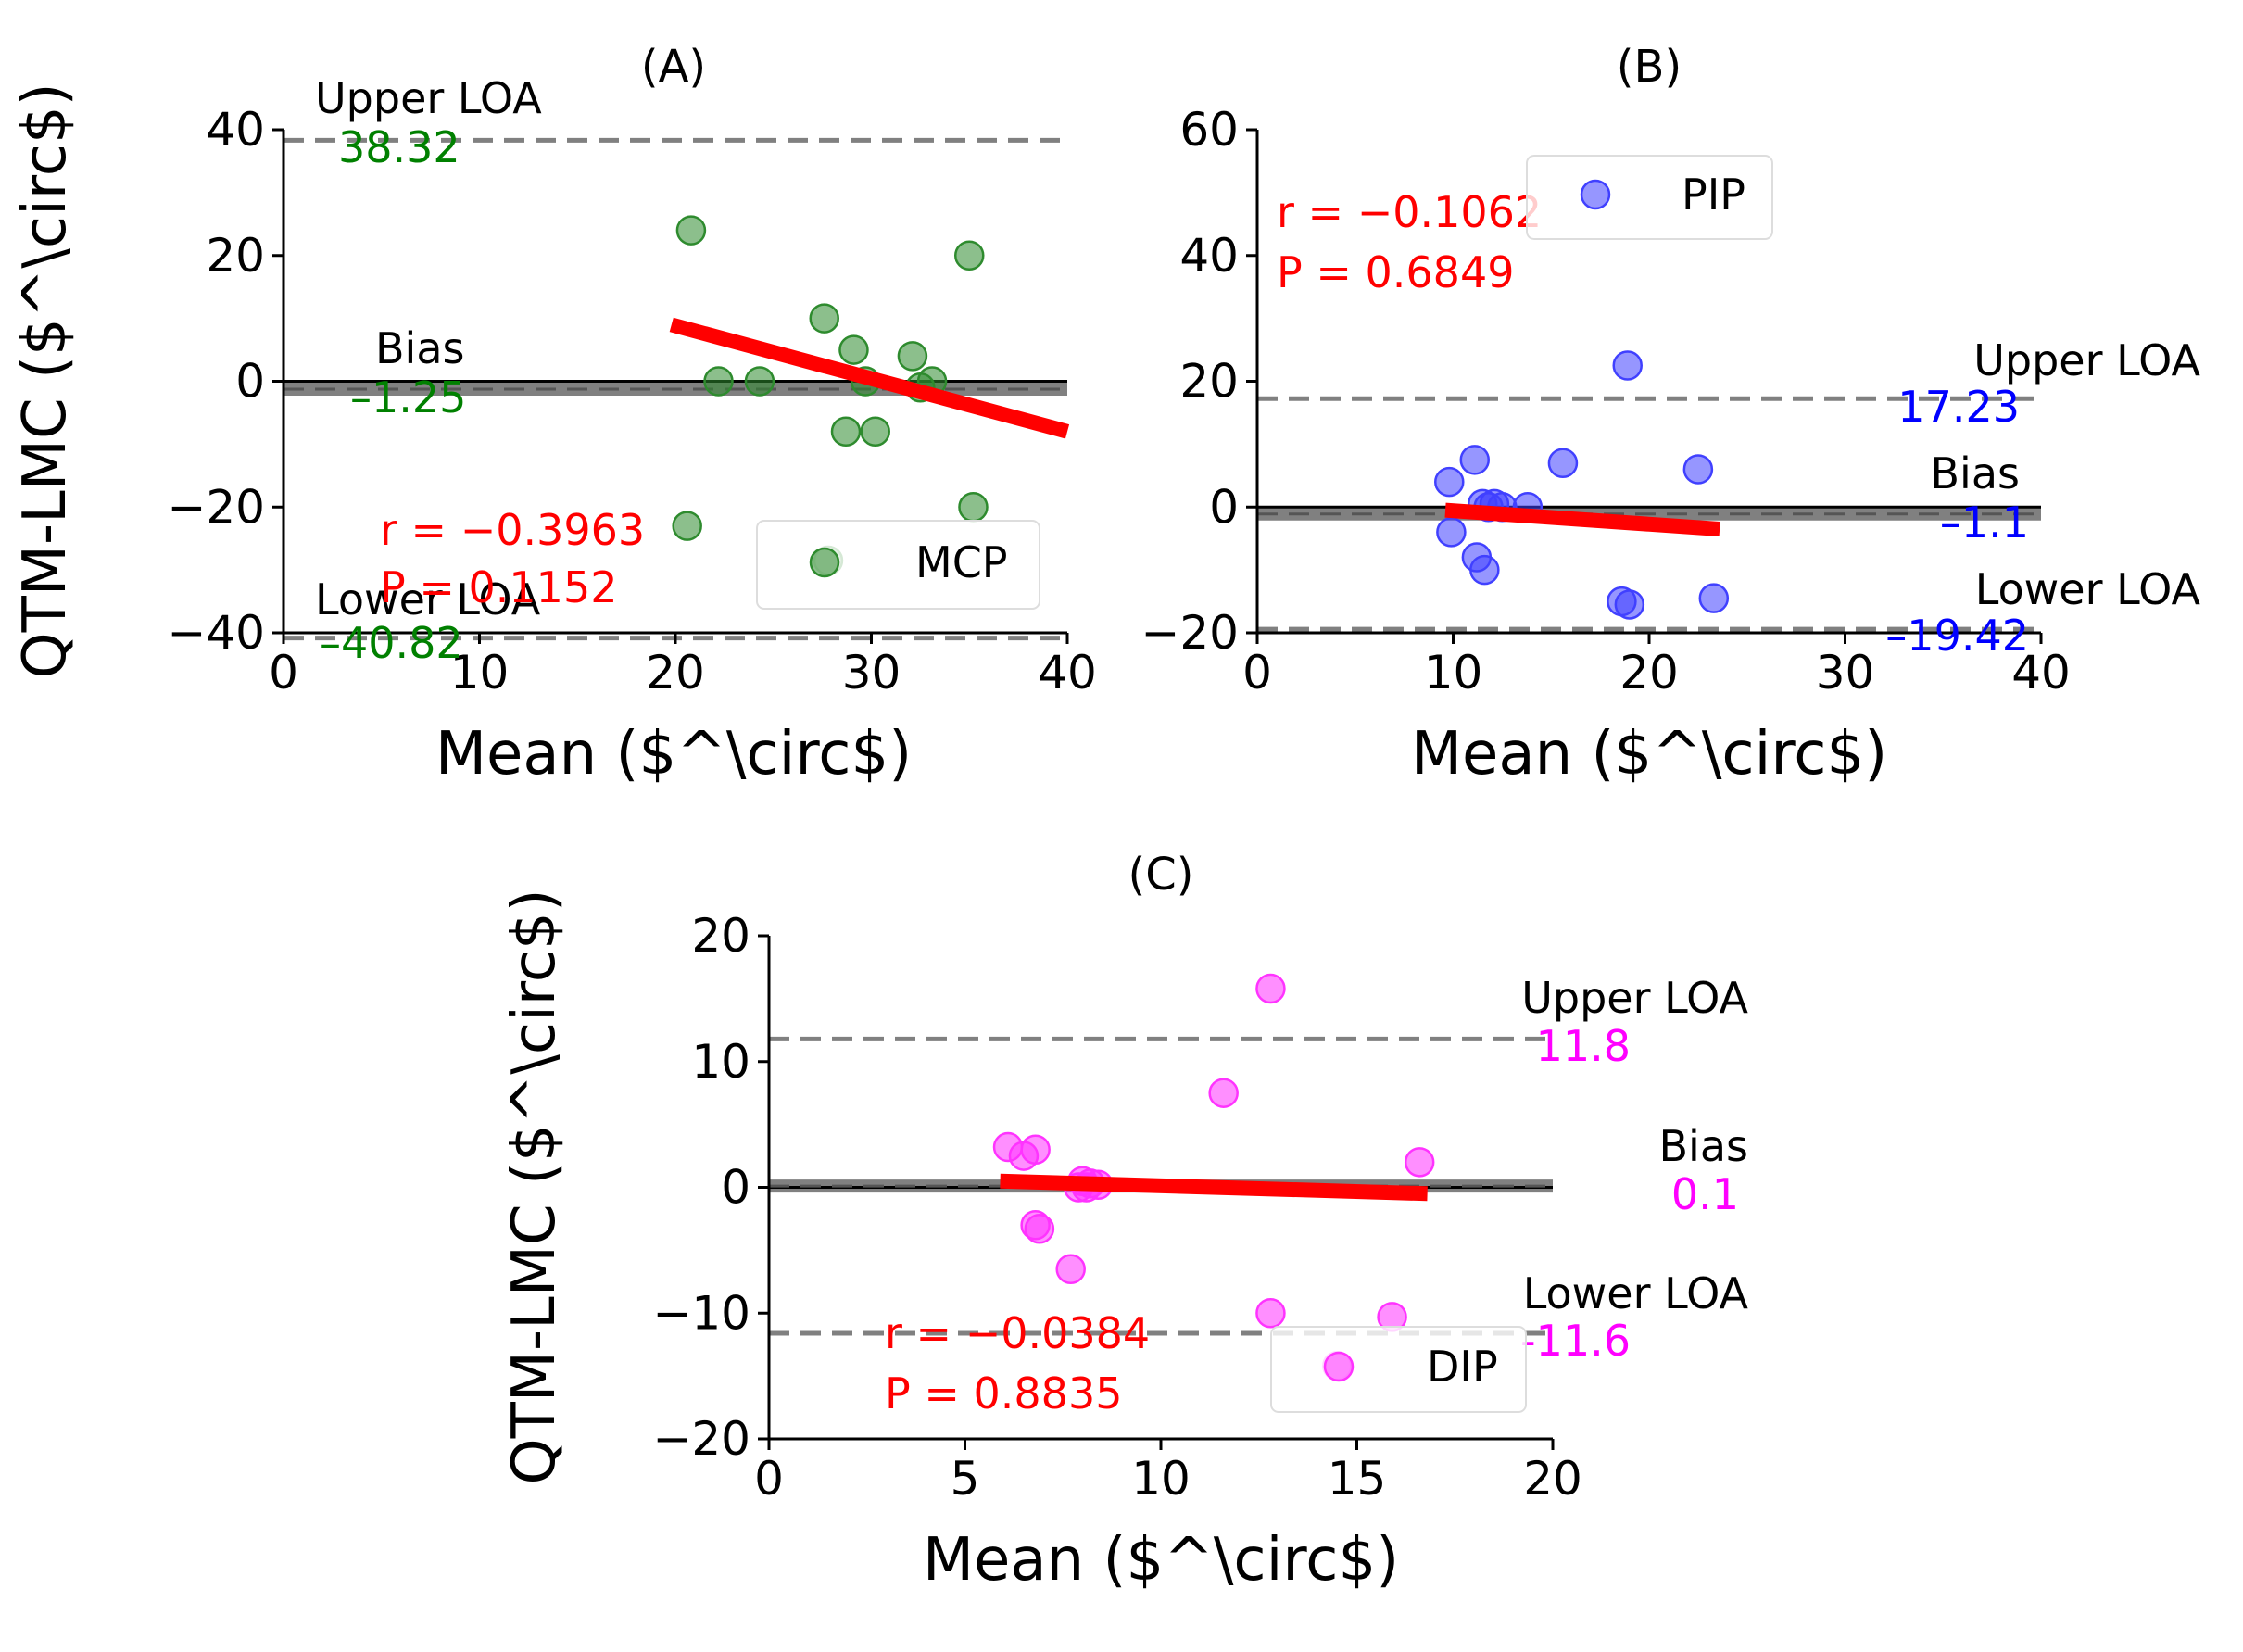 This screenshot has width=2243, height=1652. I want to click on y-tick-label: 10, so click(720, 1062).